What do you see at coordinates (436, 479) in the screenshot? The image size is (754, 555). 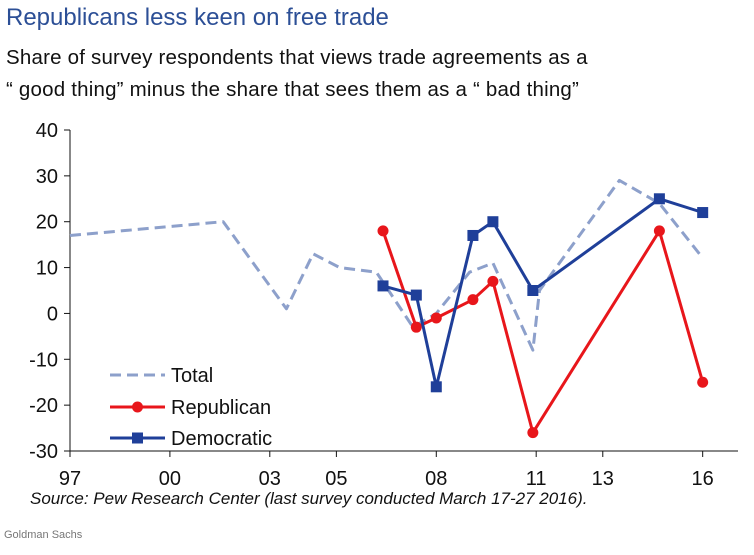 I see `x-tick-label: 08` at bounding box center [436, 479].